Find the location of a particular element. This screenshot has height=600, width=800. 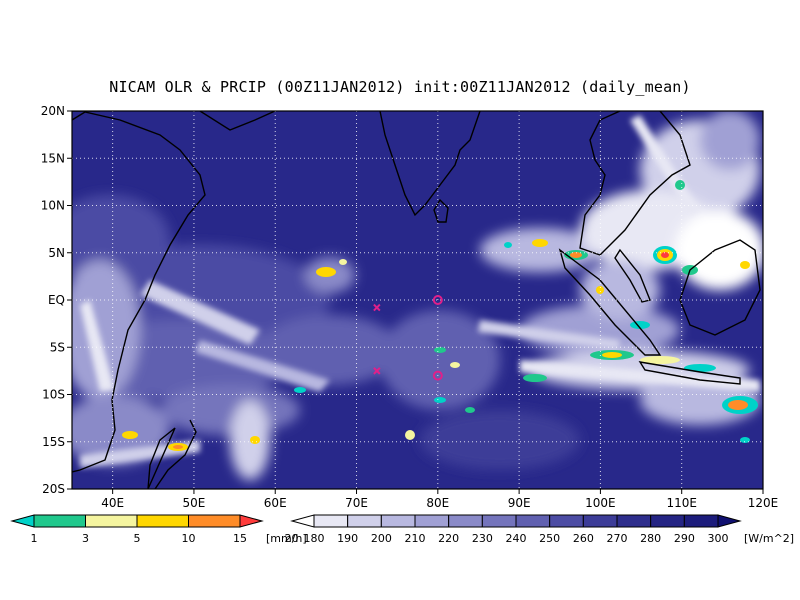

olr-colorbar-label: 300 is located at coordinates (718, 538).